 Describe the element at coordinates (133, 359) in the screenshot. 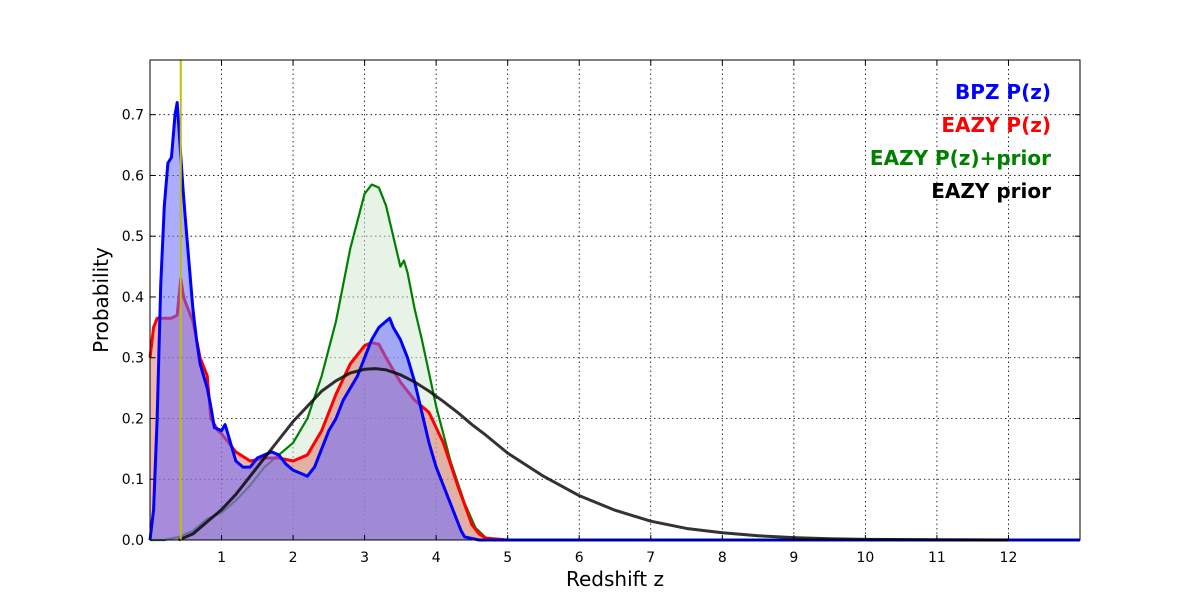

I see `y-tick-label: 0.3` at that location.